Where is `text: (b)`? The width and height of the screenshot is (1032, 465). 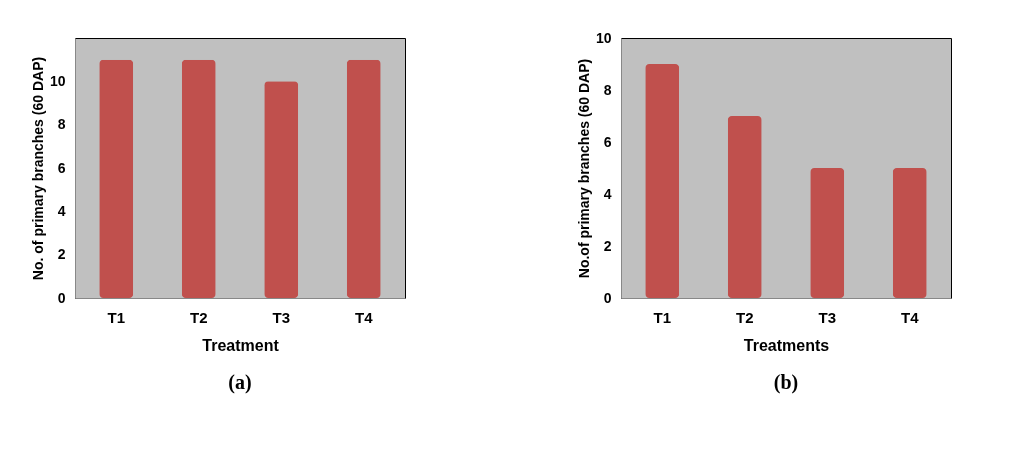 text: (b) is located at coordinates (786, 382).